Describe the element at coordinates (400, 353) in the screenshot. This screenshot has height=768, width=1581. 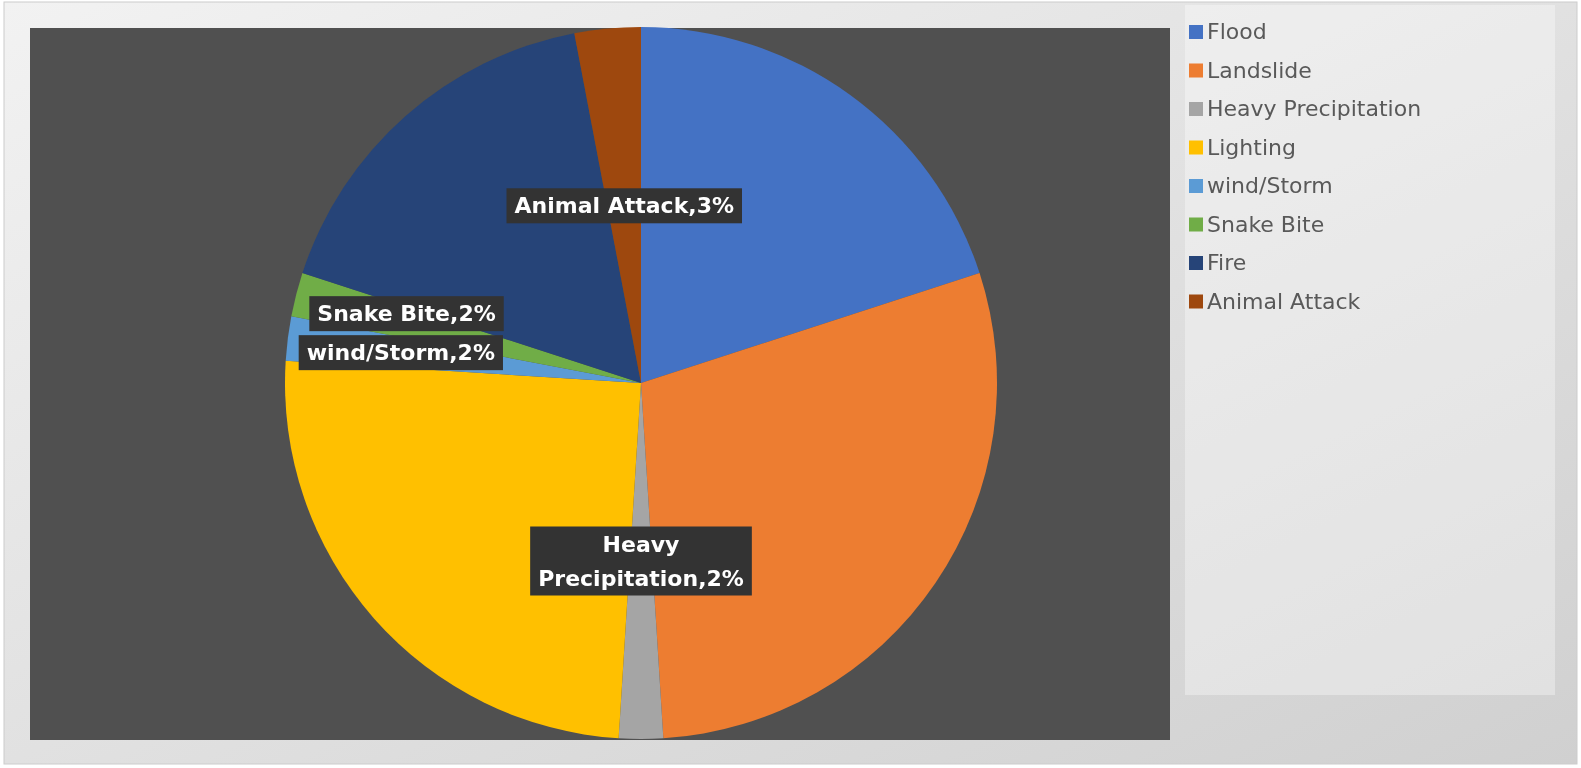
I see `data-label: wind/Storm,2%` at that location.